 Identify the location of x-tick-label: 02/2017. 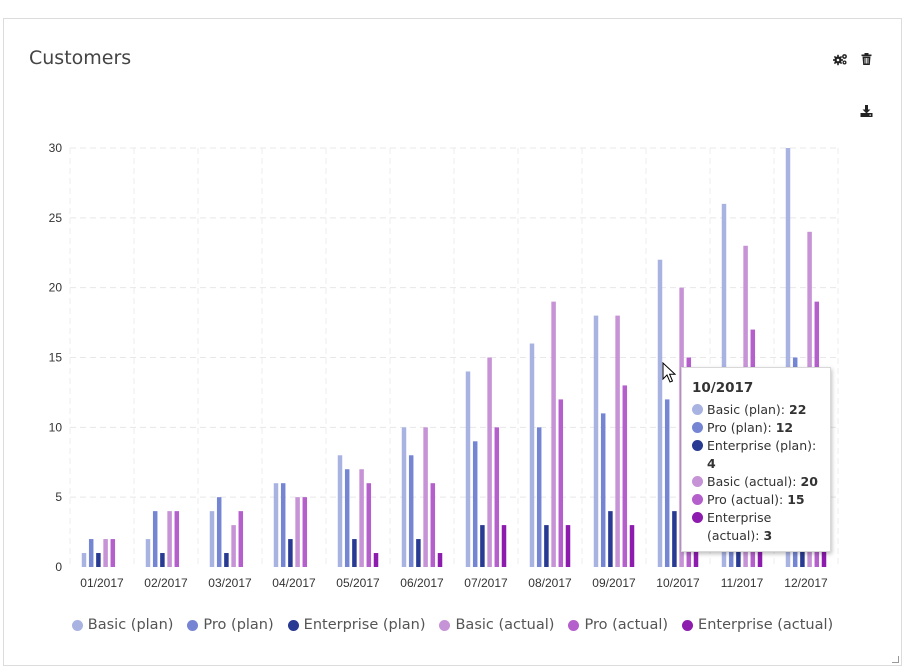
(166, 583).